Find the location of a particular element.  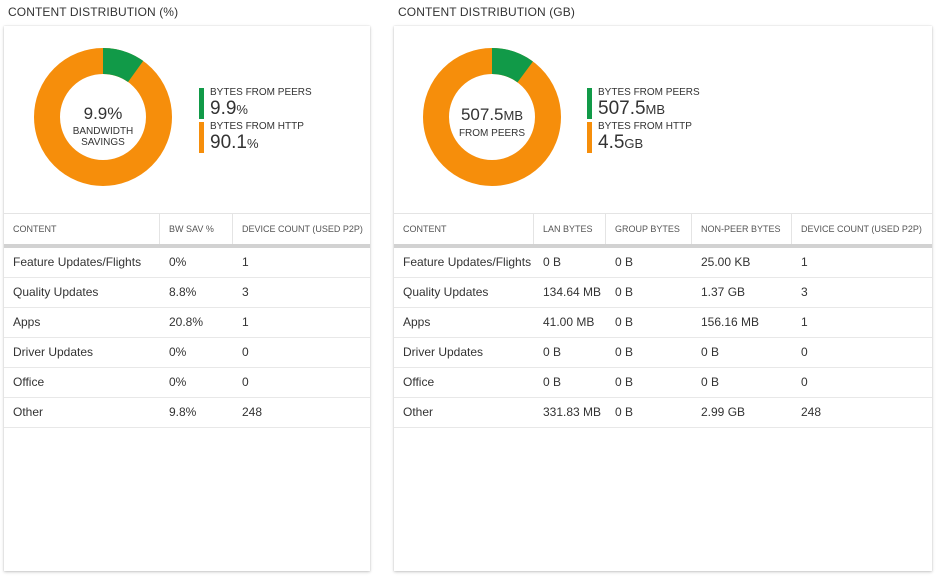

right-table-cell: 41.00 MB is located at coordinates (569, 322).